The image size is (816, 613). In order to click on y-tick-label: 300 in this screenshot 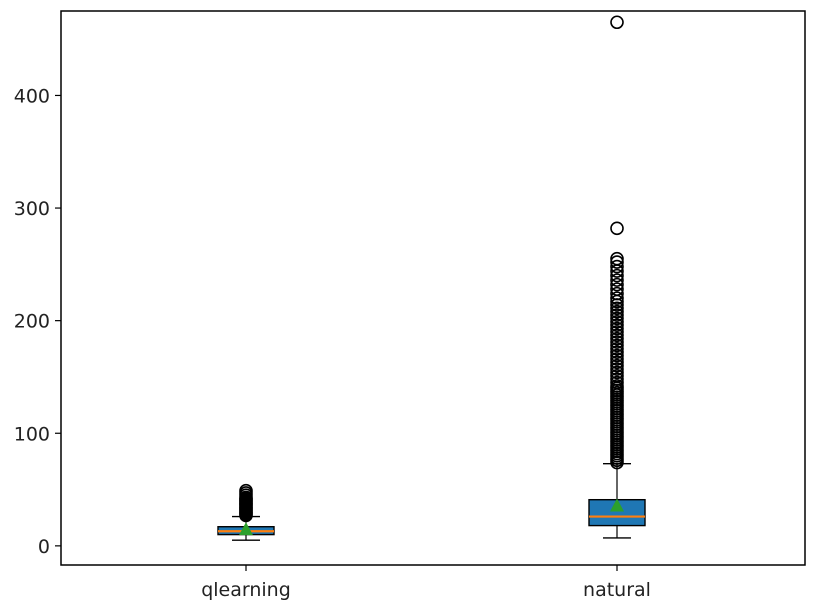, I will do `click(32, 209)`.